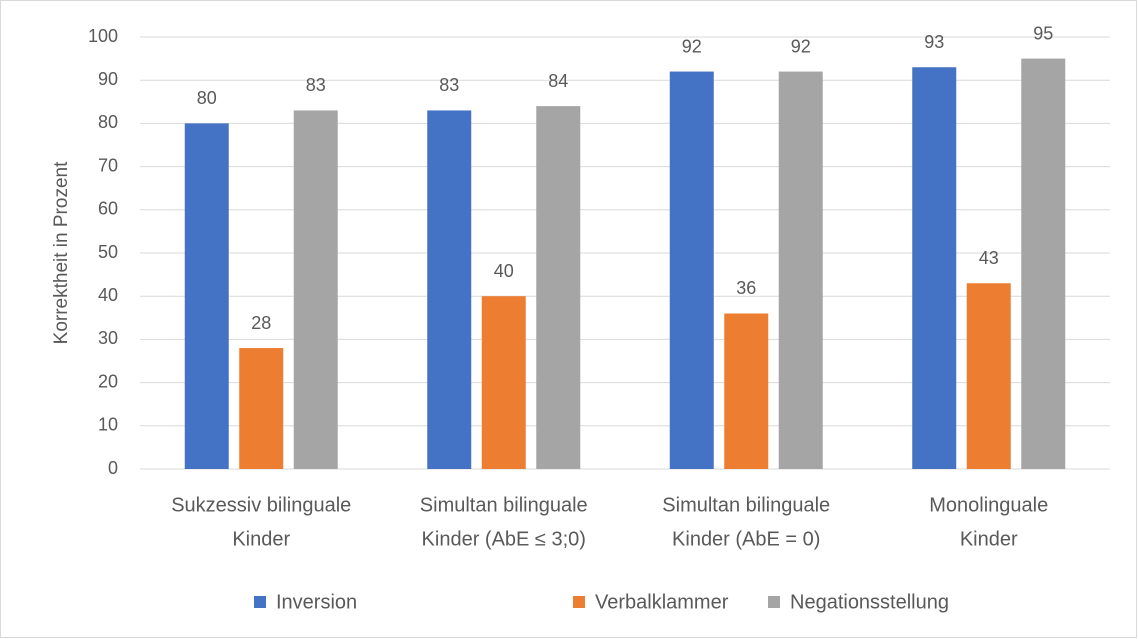 The width and height of the screenshot is (1138, 639). What do you see at coordinates (261, 505) in the screenshot?
I see `x-tick-label: Sukzessiv bilinguale` at bounding box center [261, 505].